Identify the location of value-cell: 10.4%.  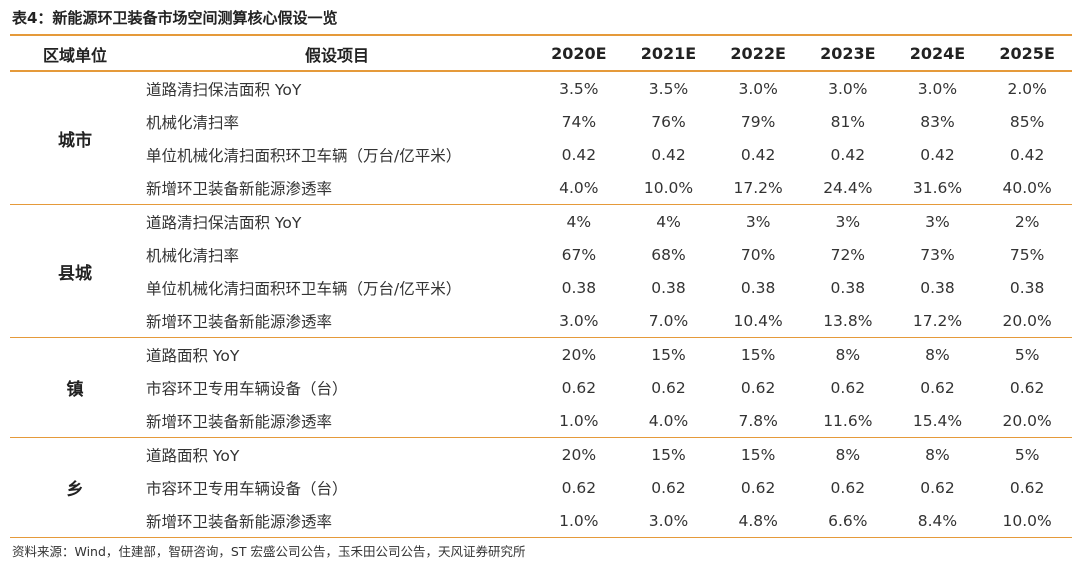
(758, 321).